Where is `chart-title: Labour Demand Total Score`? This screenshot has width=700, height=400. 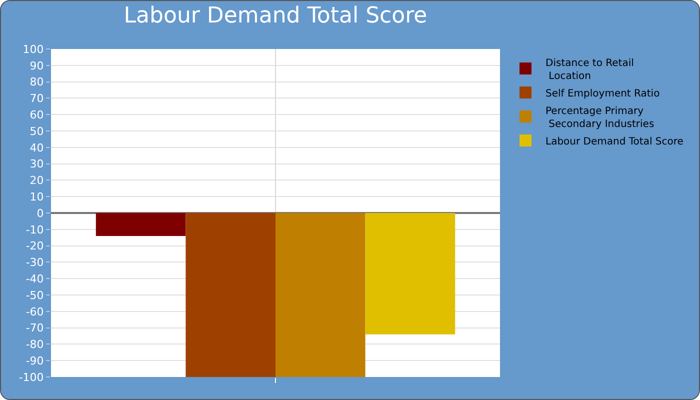 chart-title: Labour Demand Total Score is located at coordinates (276, 16).